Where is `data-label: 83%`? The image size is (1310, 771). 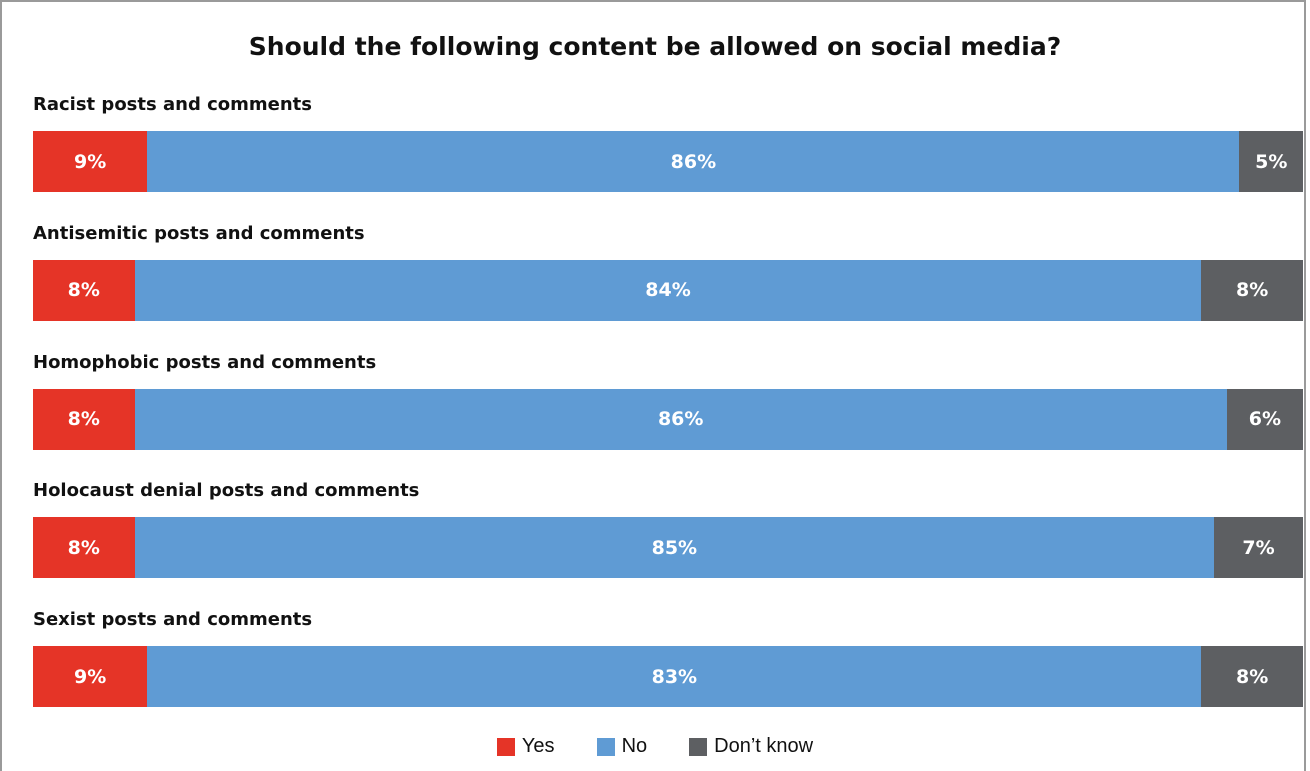 data-label: 83% is located at coordinates (674, 676).